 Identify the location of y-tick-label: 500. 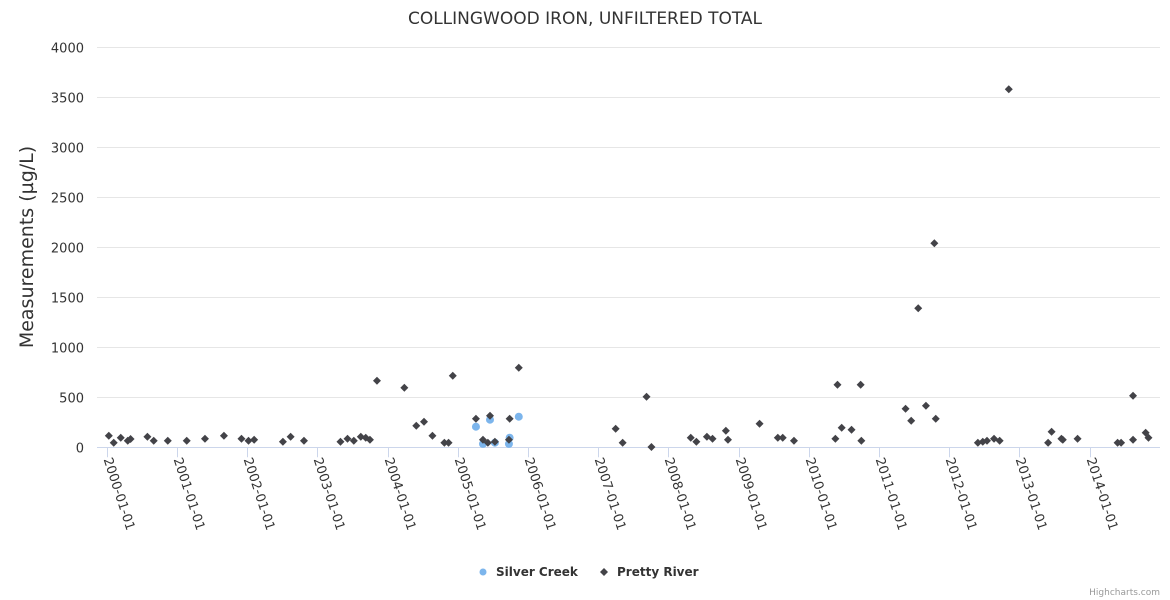
(71, 399).